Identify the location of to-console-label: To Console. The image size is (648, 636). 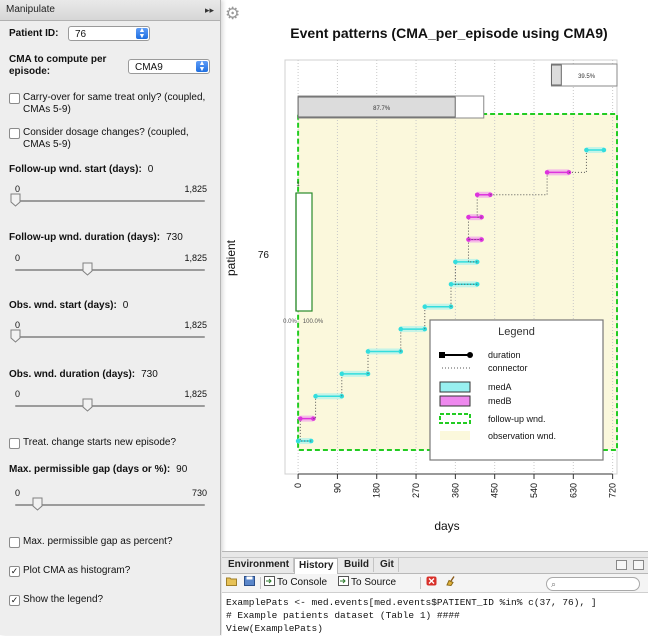
(302, 582).